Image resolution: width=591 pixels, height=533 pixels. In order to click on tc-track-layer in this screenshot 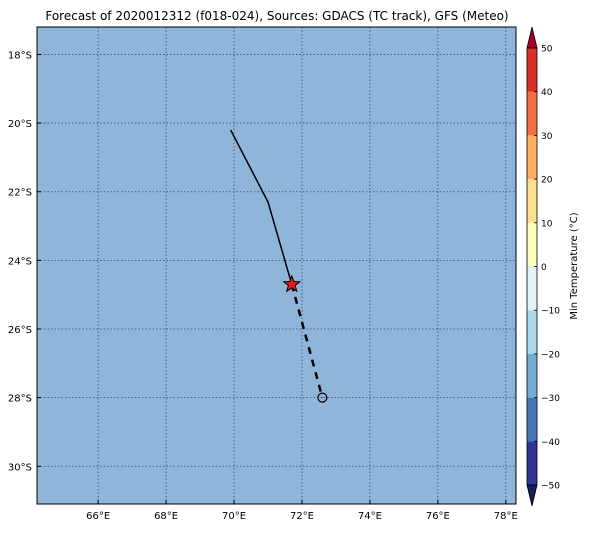, I will do `click(278, 266)`.